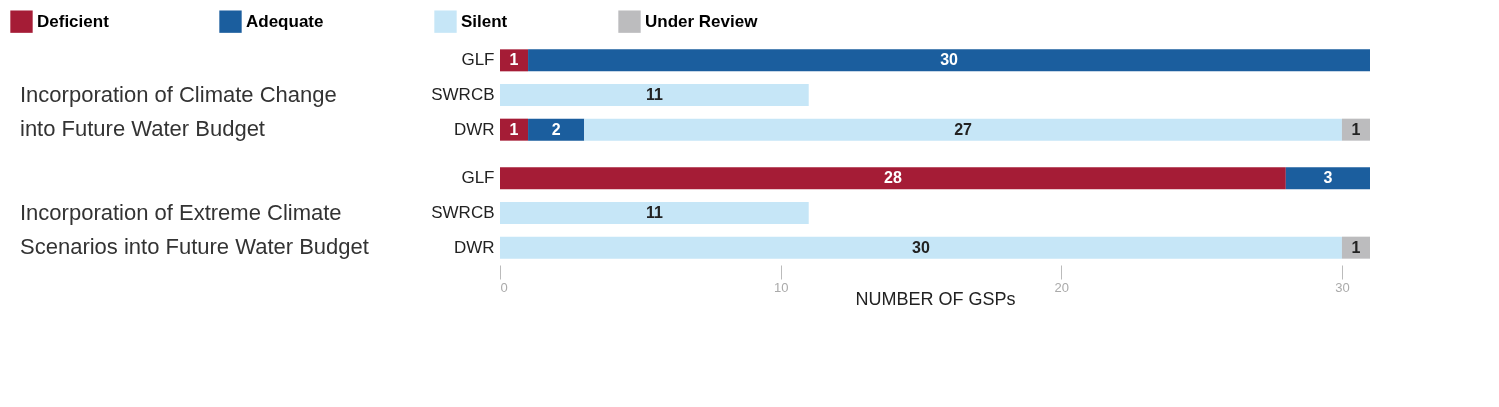  Describe the element at coordinates (178, 111) in the screenshot. I see `text: Incorporation of Climate Change into Future Water Budget` at that location.